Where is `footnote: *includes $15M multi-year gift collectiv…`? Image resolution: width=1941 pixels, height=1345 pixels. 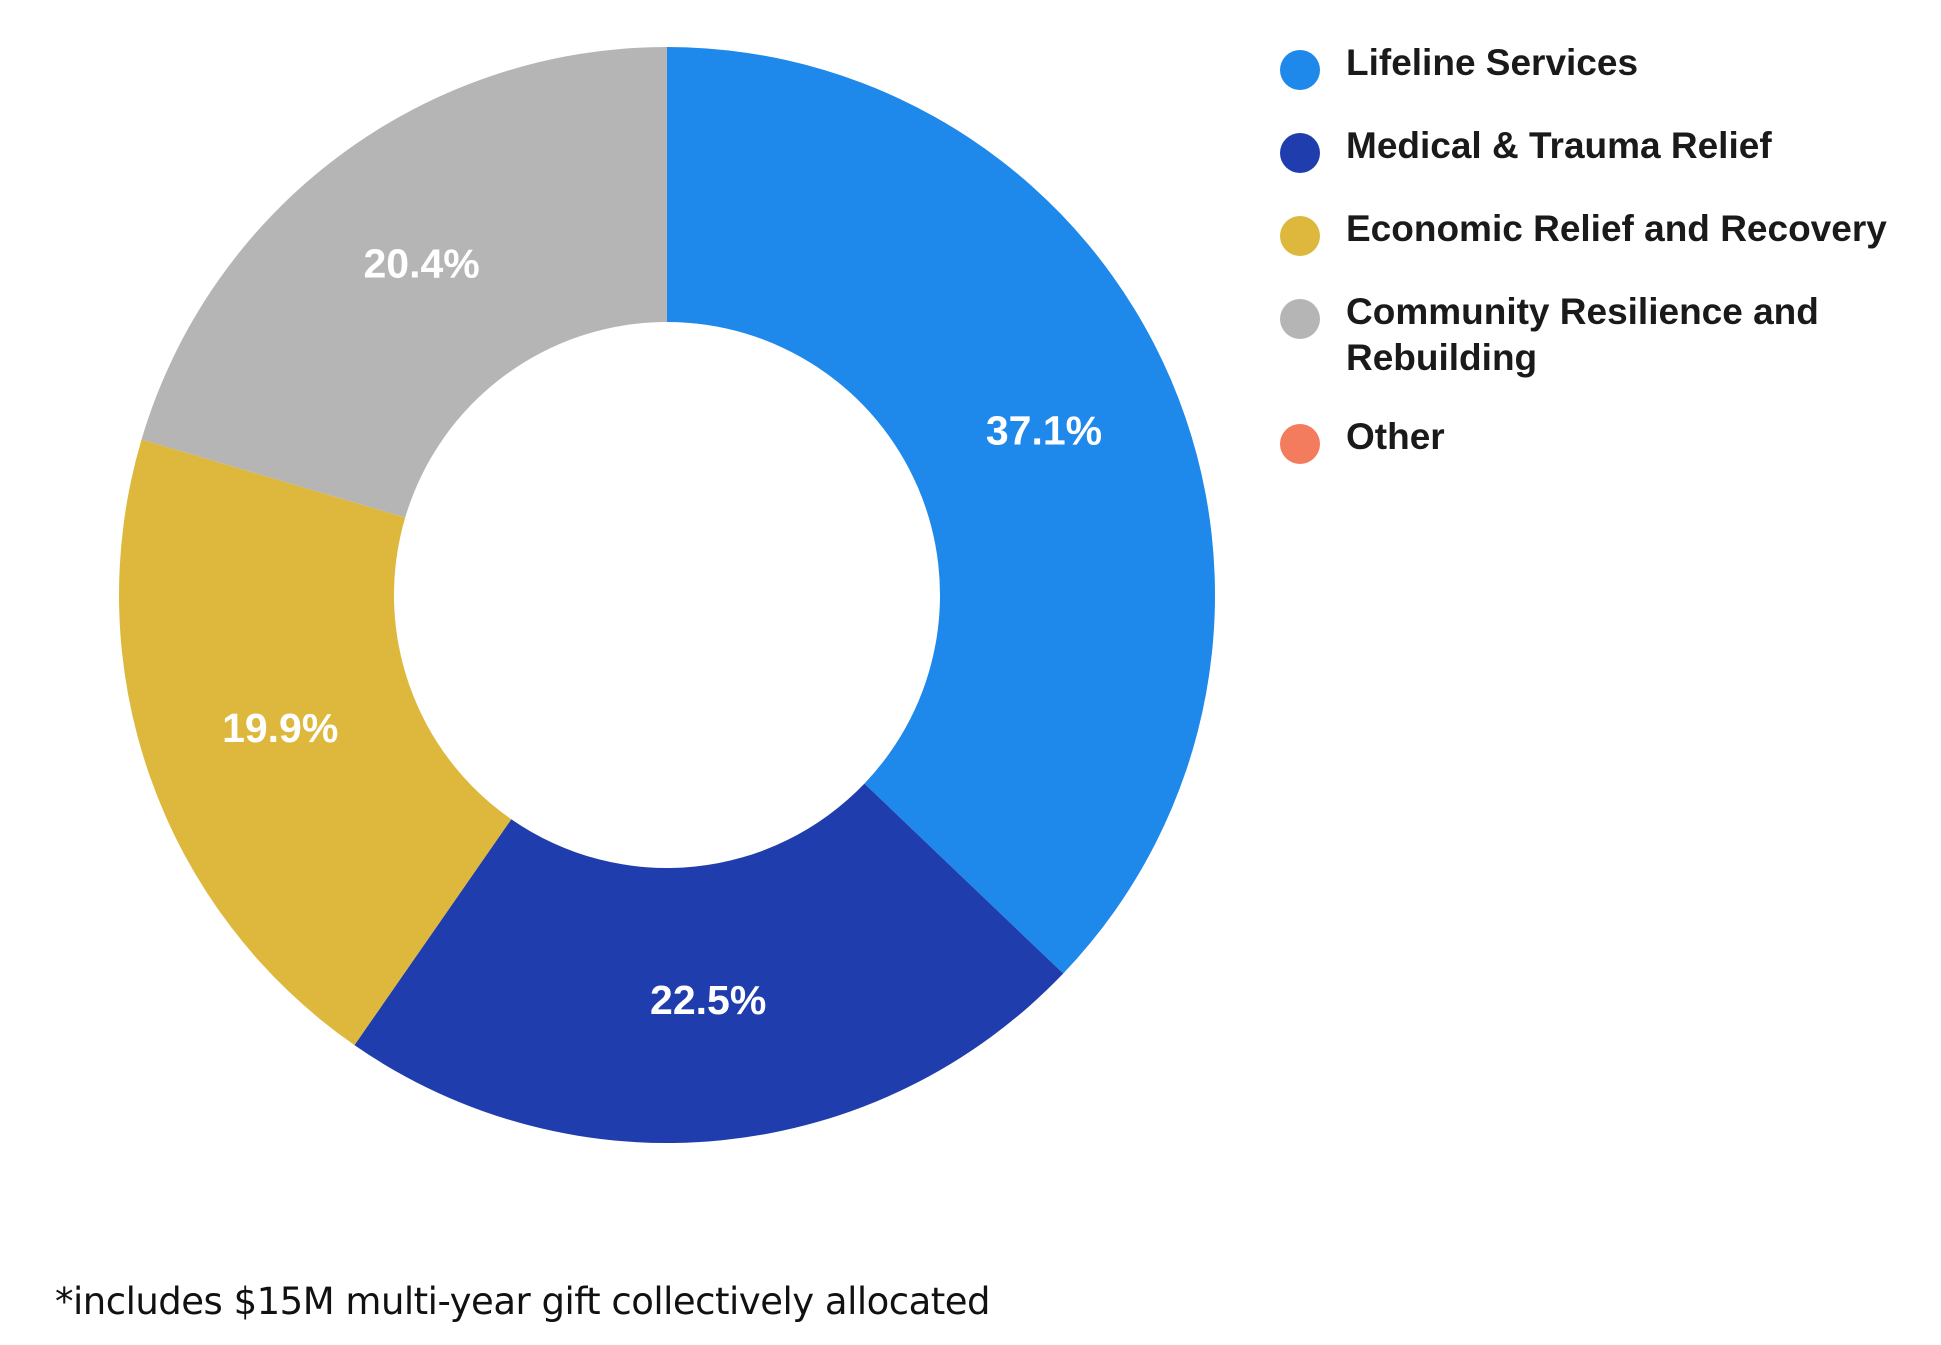 footnote: *includes $15M multi-year gift collectiv… is located at coordinates (523, 1301).